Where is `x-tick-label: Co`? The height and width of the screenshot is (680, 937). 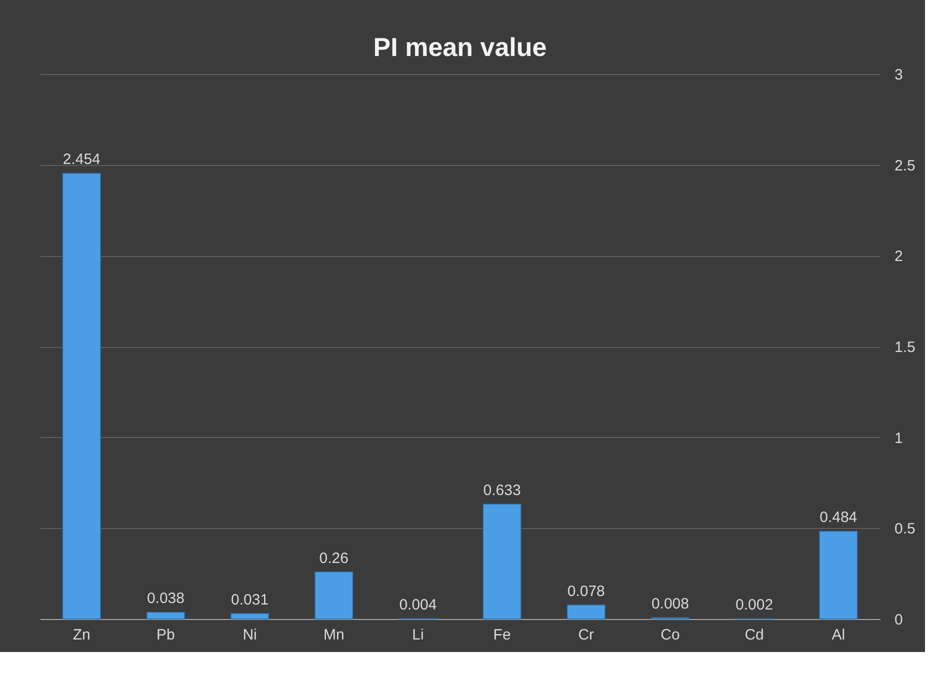 x-tick-label: Co is located at coordinates (670, 635).